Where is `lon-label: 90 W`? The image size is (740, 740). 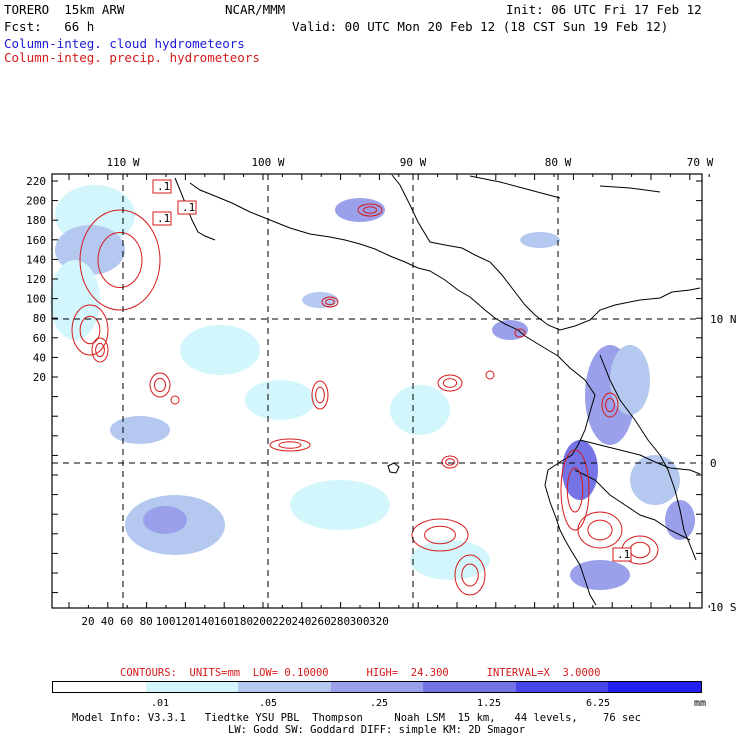
lon-label: 90 W is located at coordinates (413, 162).